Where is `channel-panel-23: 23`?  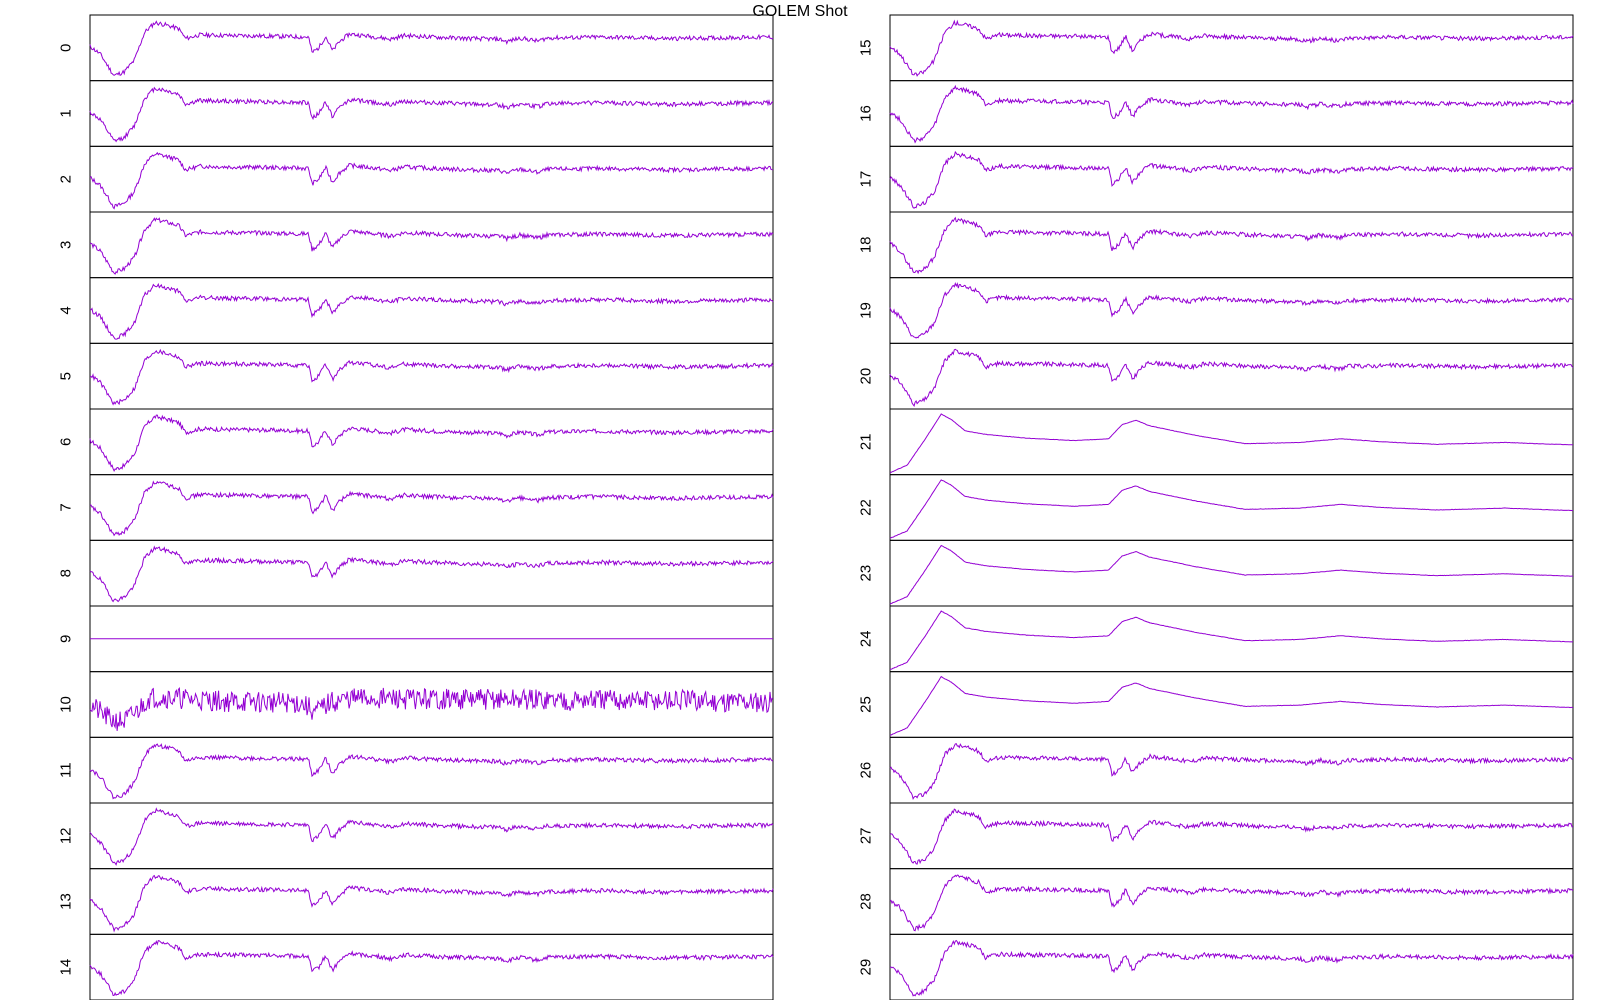 channel-panel-23: 23 is located at coordinates (1216, 573).